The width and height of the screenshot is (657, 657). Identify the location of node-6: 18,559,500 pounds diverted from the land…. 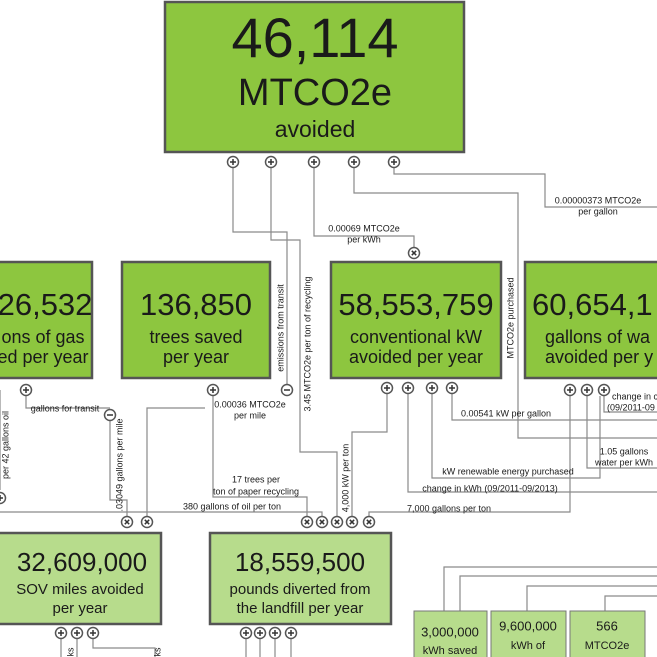
(300, 578).